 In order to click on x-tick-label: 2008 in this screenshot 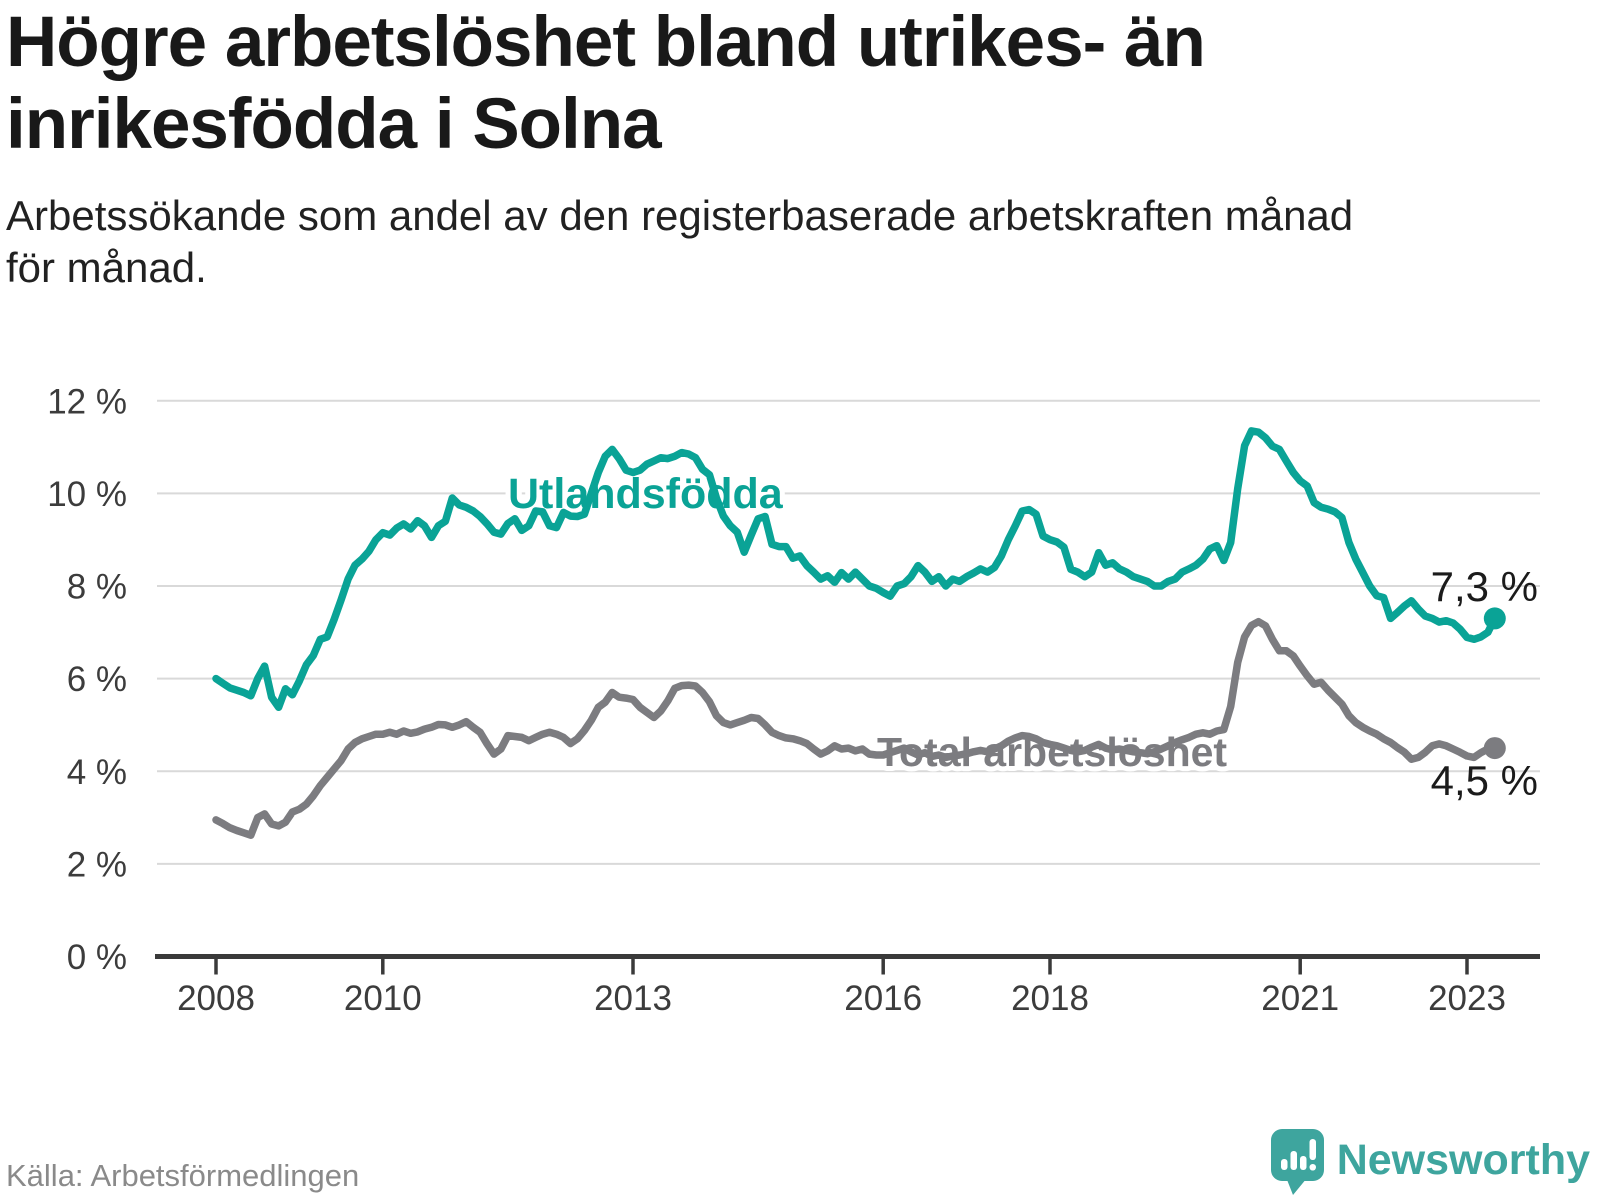, I will do `click(216, 998)`.